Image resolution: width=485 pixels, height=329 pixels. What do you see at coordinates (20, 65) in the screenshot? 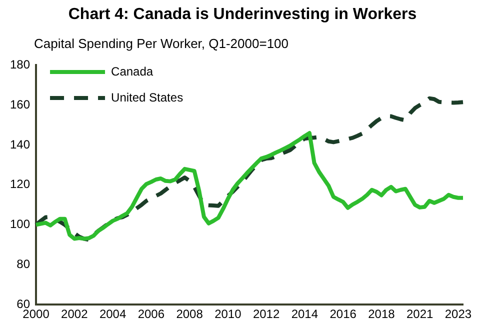
I see `y-tick-label: 180` at bounding box center [20, 65].